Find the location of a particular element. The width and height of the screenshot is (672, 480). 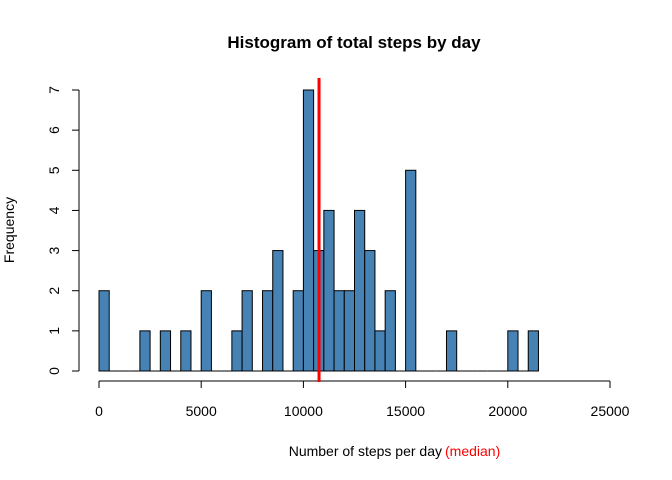

y-tick-label: 4 is located at coordinates (54, 210).